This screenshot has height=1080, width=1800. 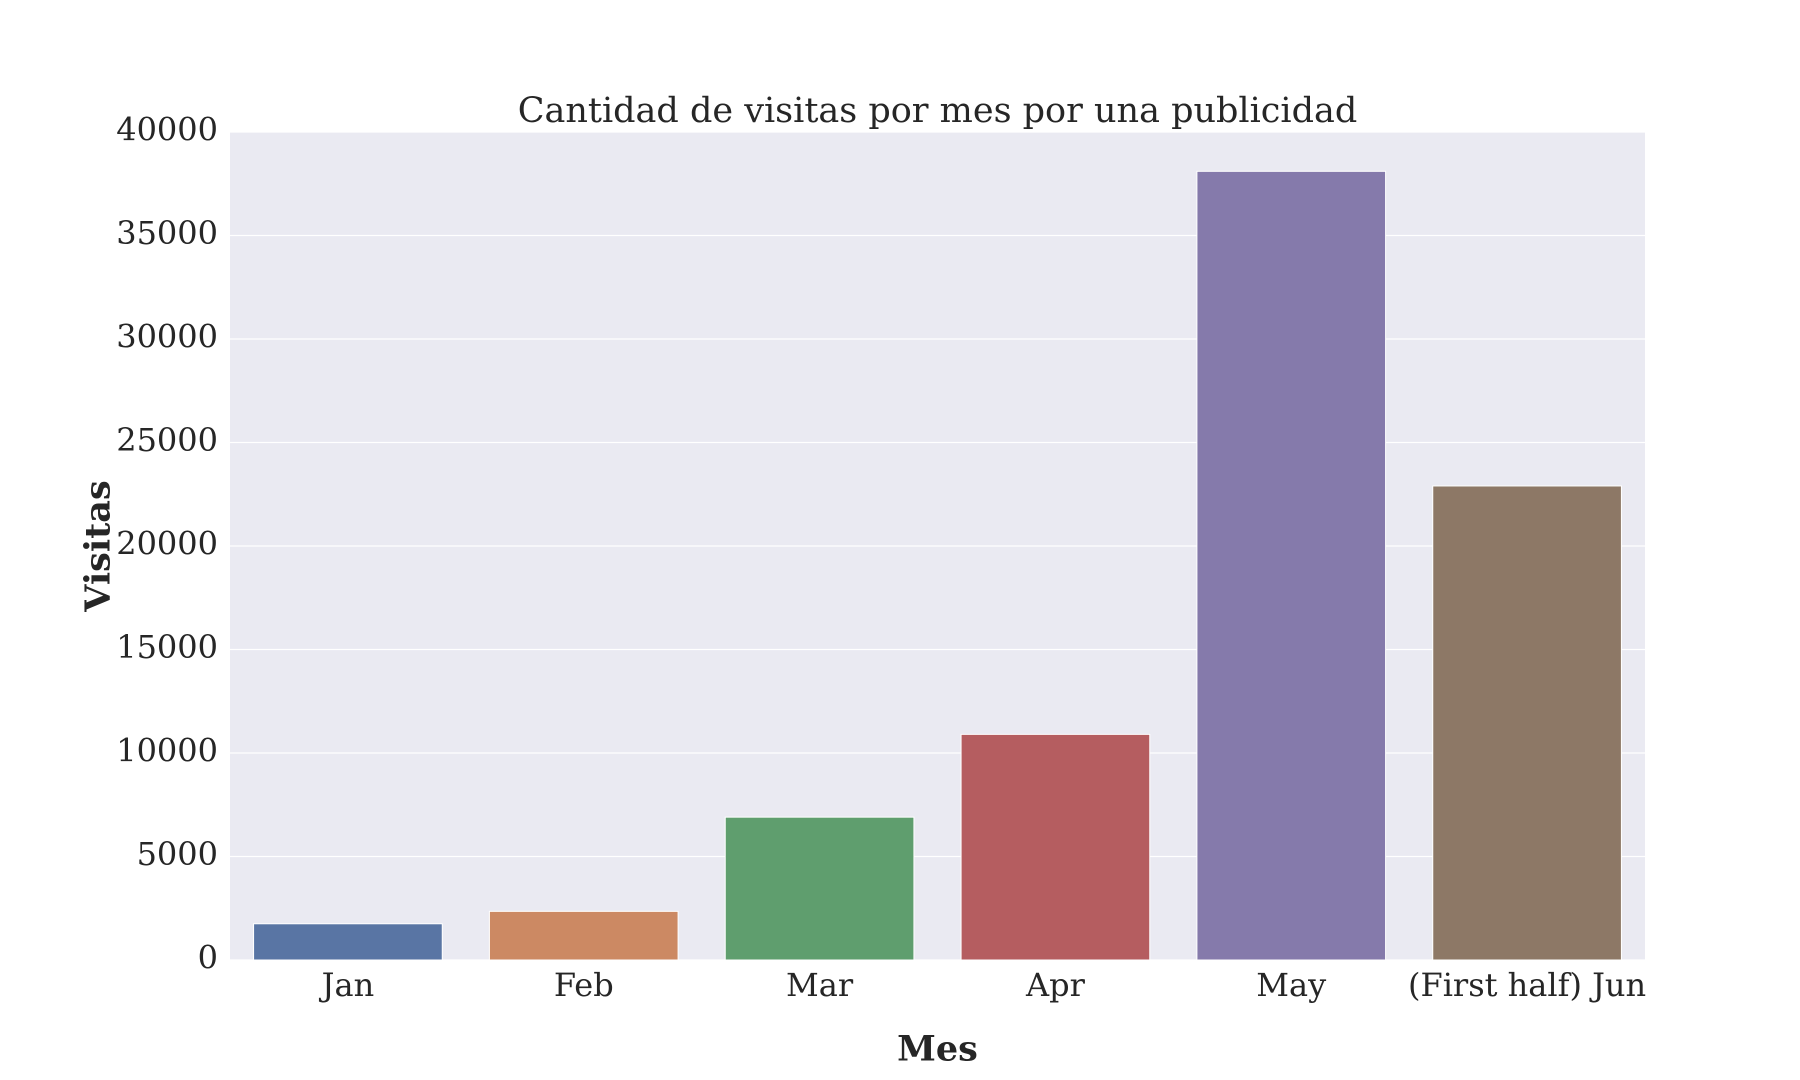 What do you see at coordinates (937, 1049) in the screenshot?
I see `x-axis-label: Mes` at bounding box center [937, 1049].